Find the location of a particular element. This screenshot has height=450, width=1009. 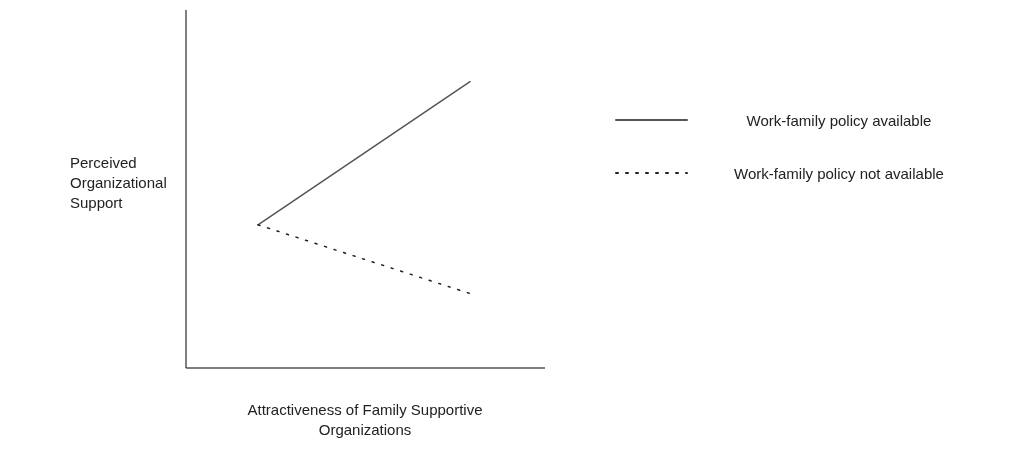

text: Work-family policy available is located at coordinates (839, 120).